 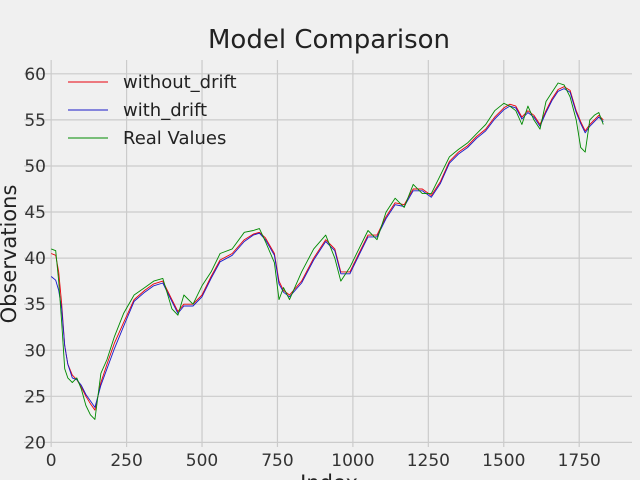 What do you see at coordinates (10, 254) in the screenshot?
I see `y-axis-label: Observations` at bounding box center [10, 254].